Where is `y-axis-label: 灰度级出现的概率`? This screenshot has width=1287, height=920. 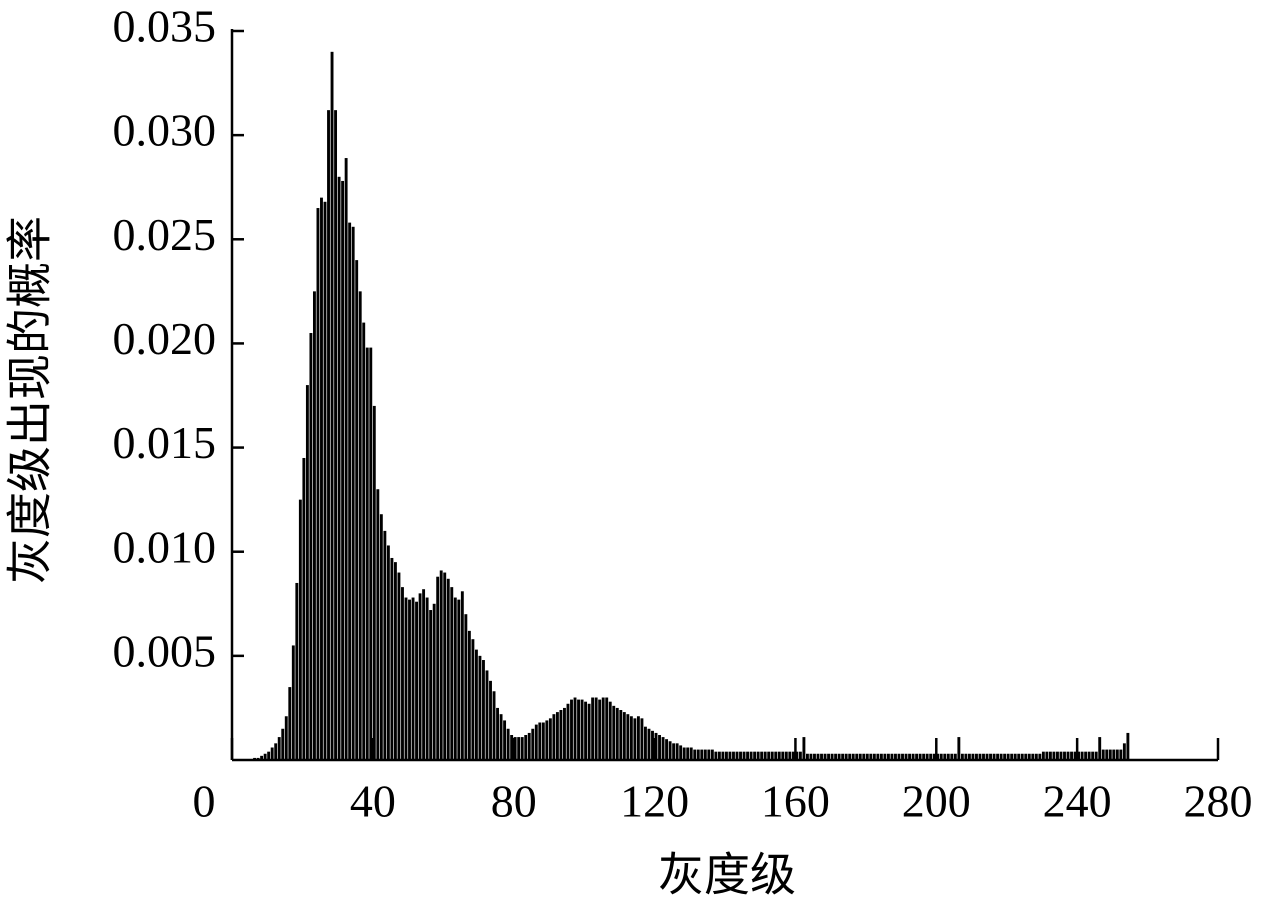 y-axis-label: 灰度级出现的概率 is located at coordinates (30, 400).